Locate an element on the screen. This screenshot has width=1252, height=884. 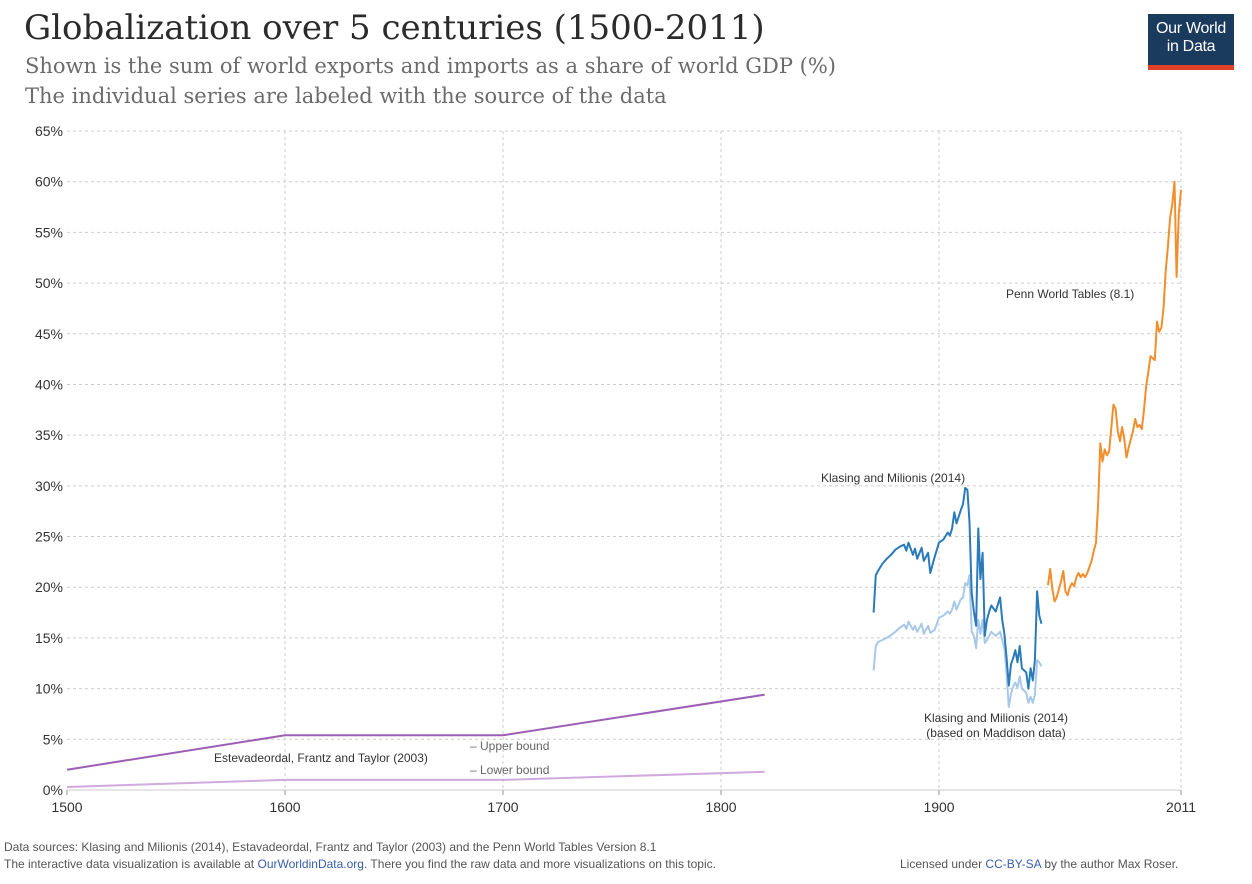
logo-line-1: Our World is located at coordinates (1191, 28).